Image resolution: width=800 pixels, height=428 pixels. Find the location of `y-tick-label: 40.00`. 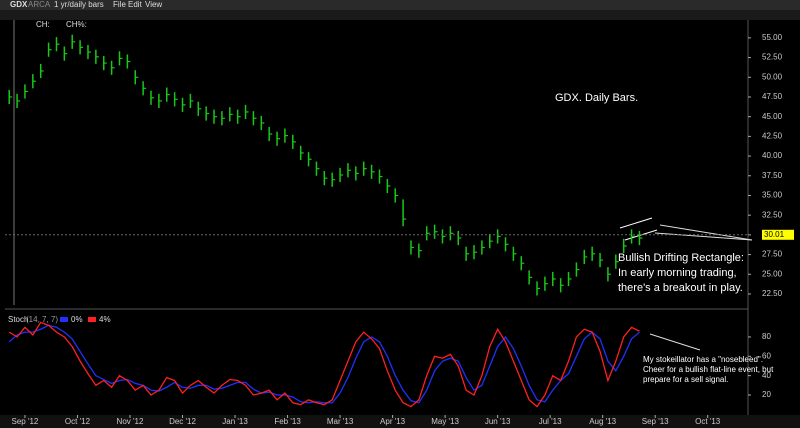

y-tick-label: 40.00 is located at coordinates (772, 155).